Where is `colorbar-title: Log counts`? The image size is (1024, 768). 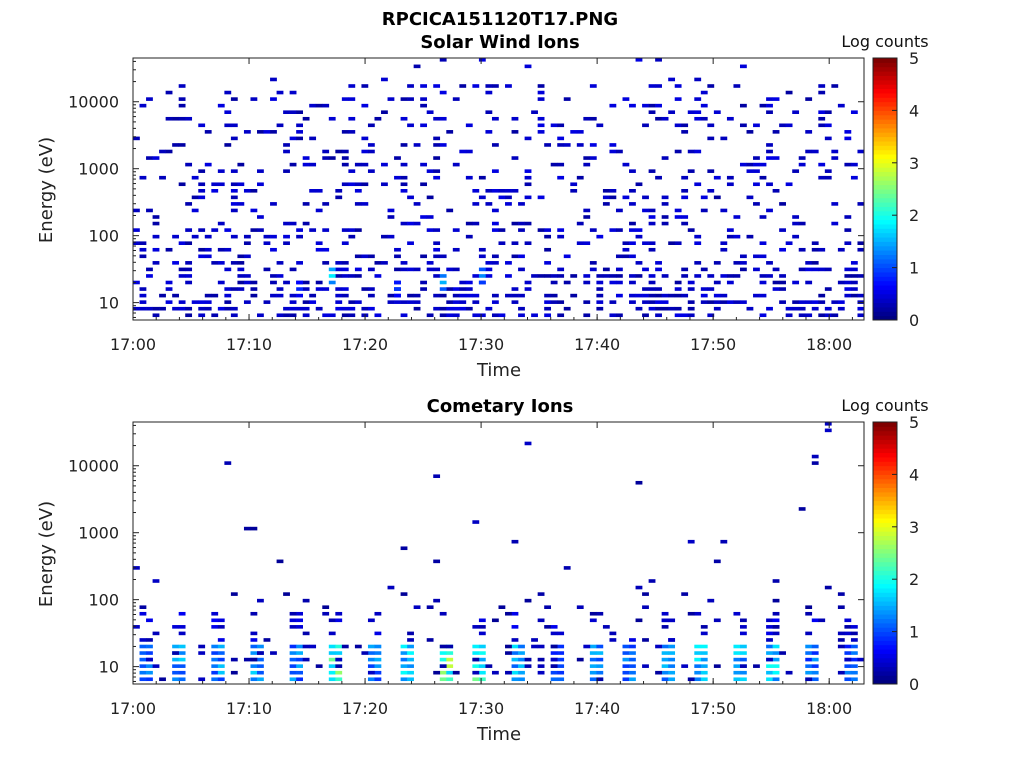 colorbar-title: Log counts is located at coordinates (884, 41).